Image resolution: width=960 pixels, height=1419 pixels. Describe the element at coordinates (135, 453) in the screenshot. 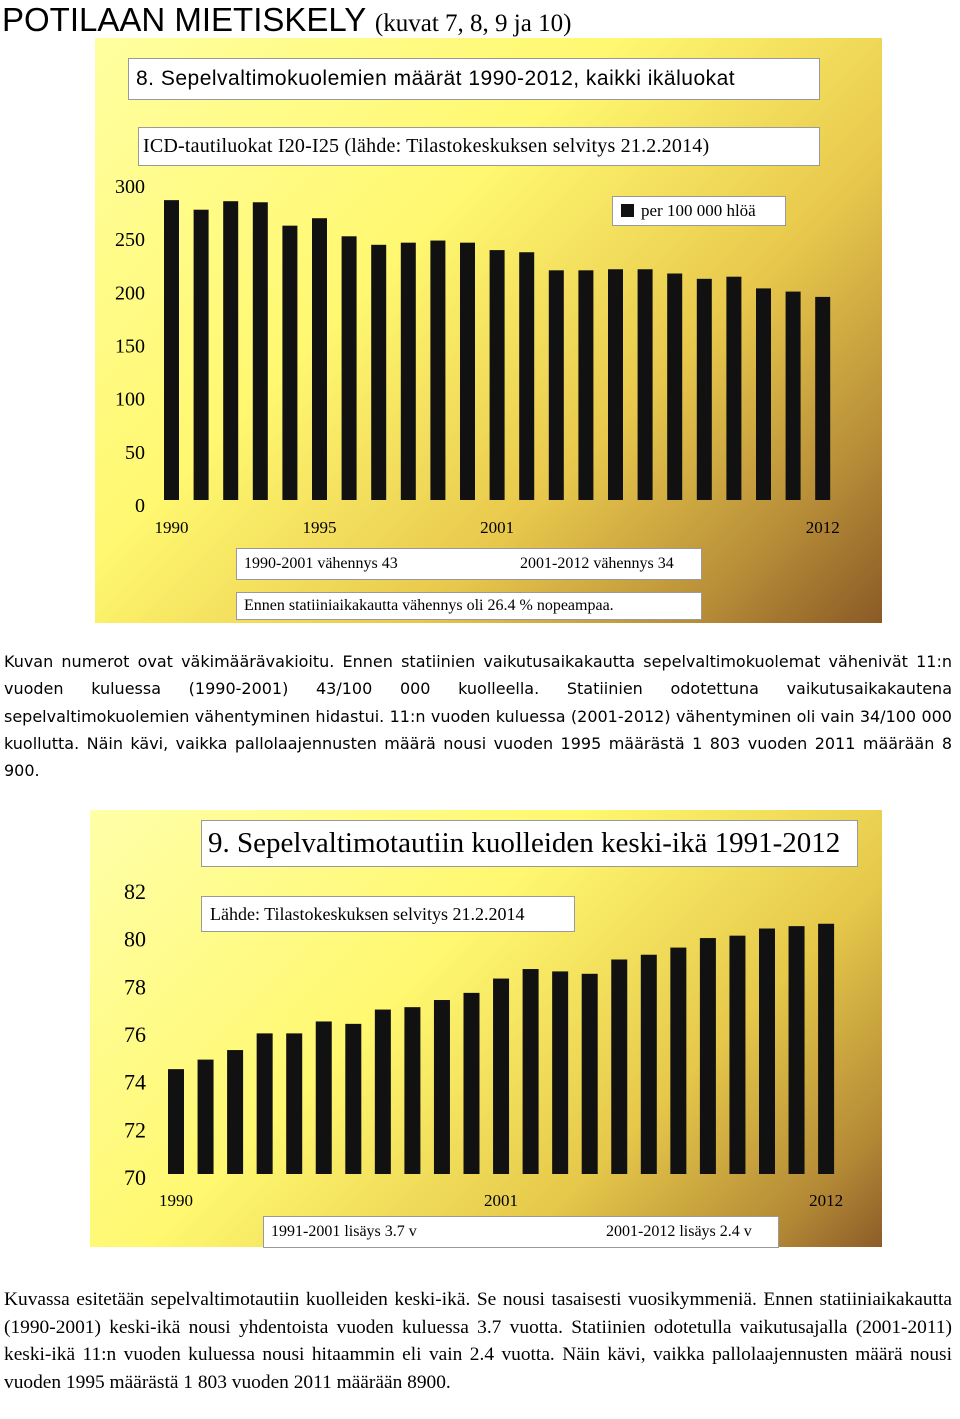

I see `chart-1-y-tick-label: 50` at that location.